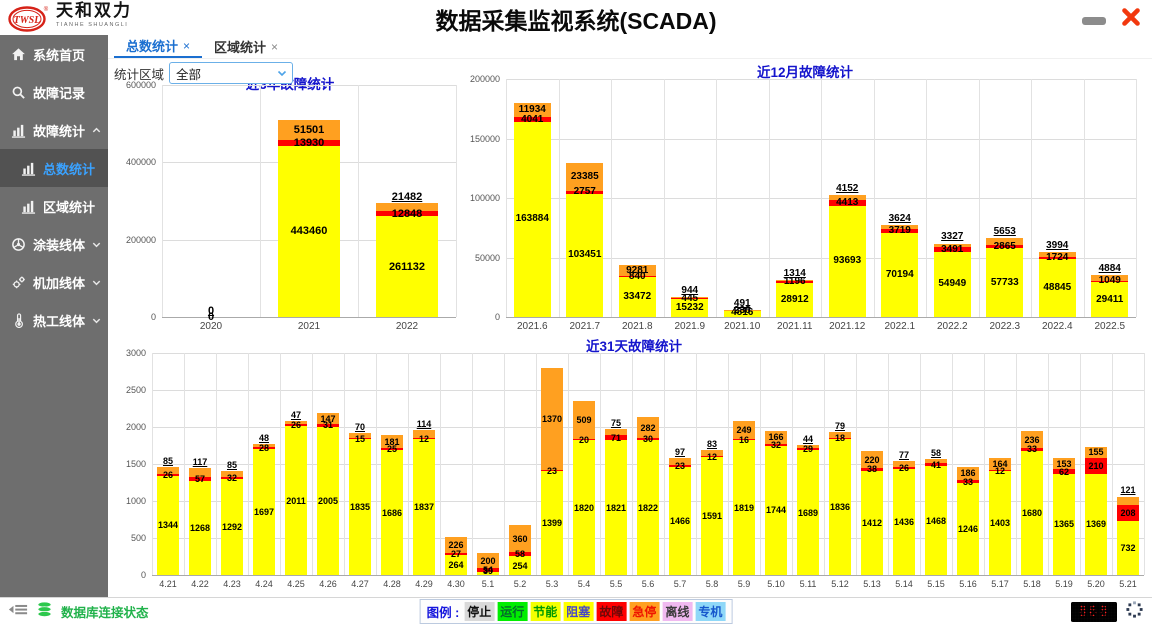 The width and height of the screenshot is (1152, 625). Describe the element at coordinates (952, 284) in the screenshot. I see `bar-value-label: 54949` at that location.